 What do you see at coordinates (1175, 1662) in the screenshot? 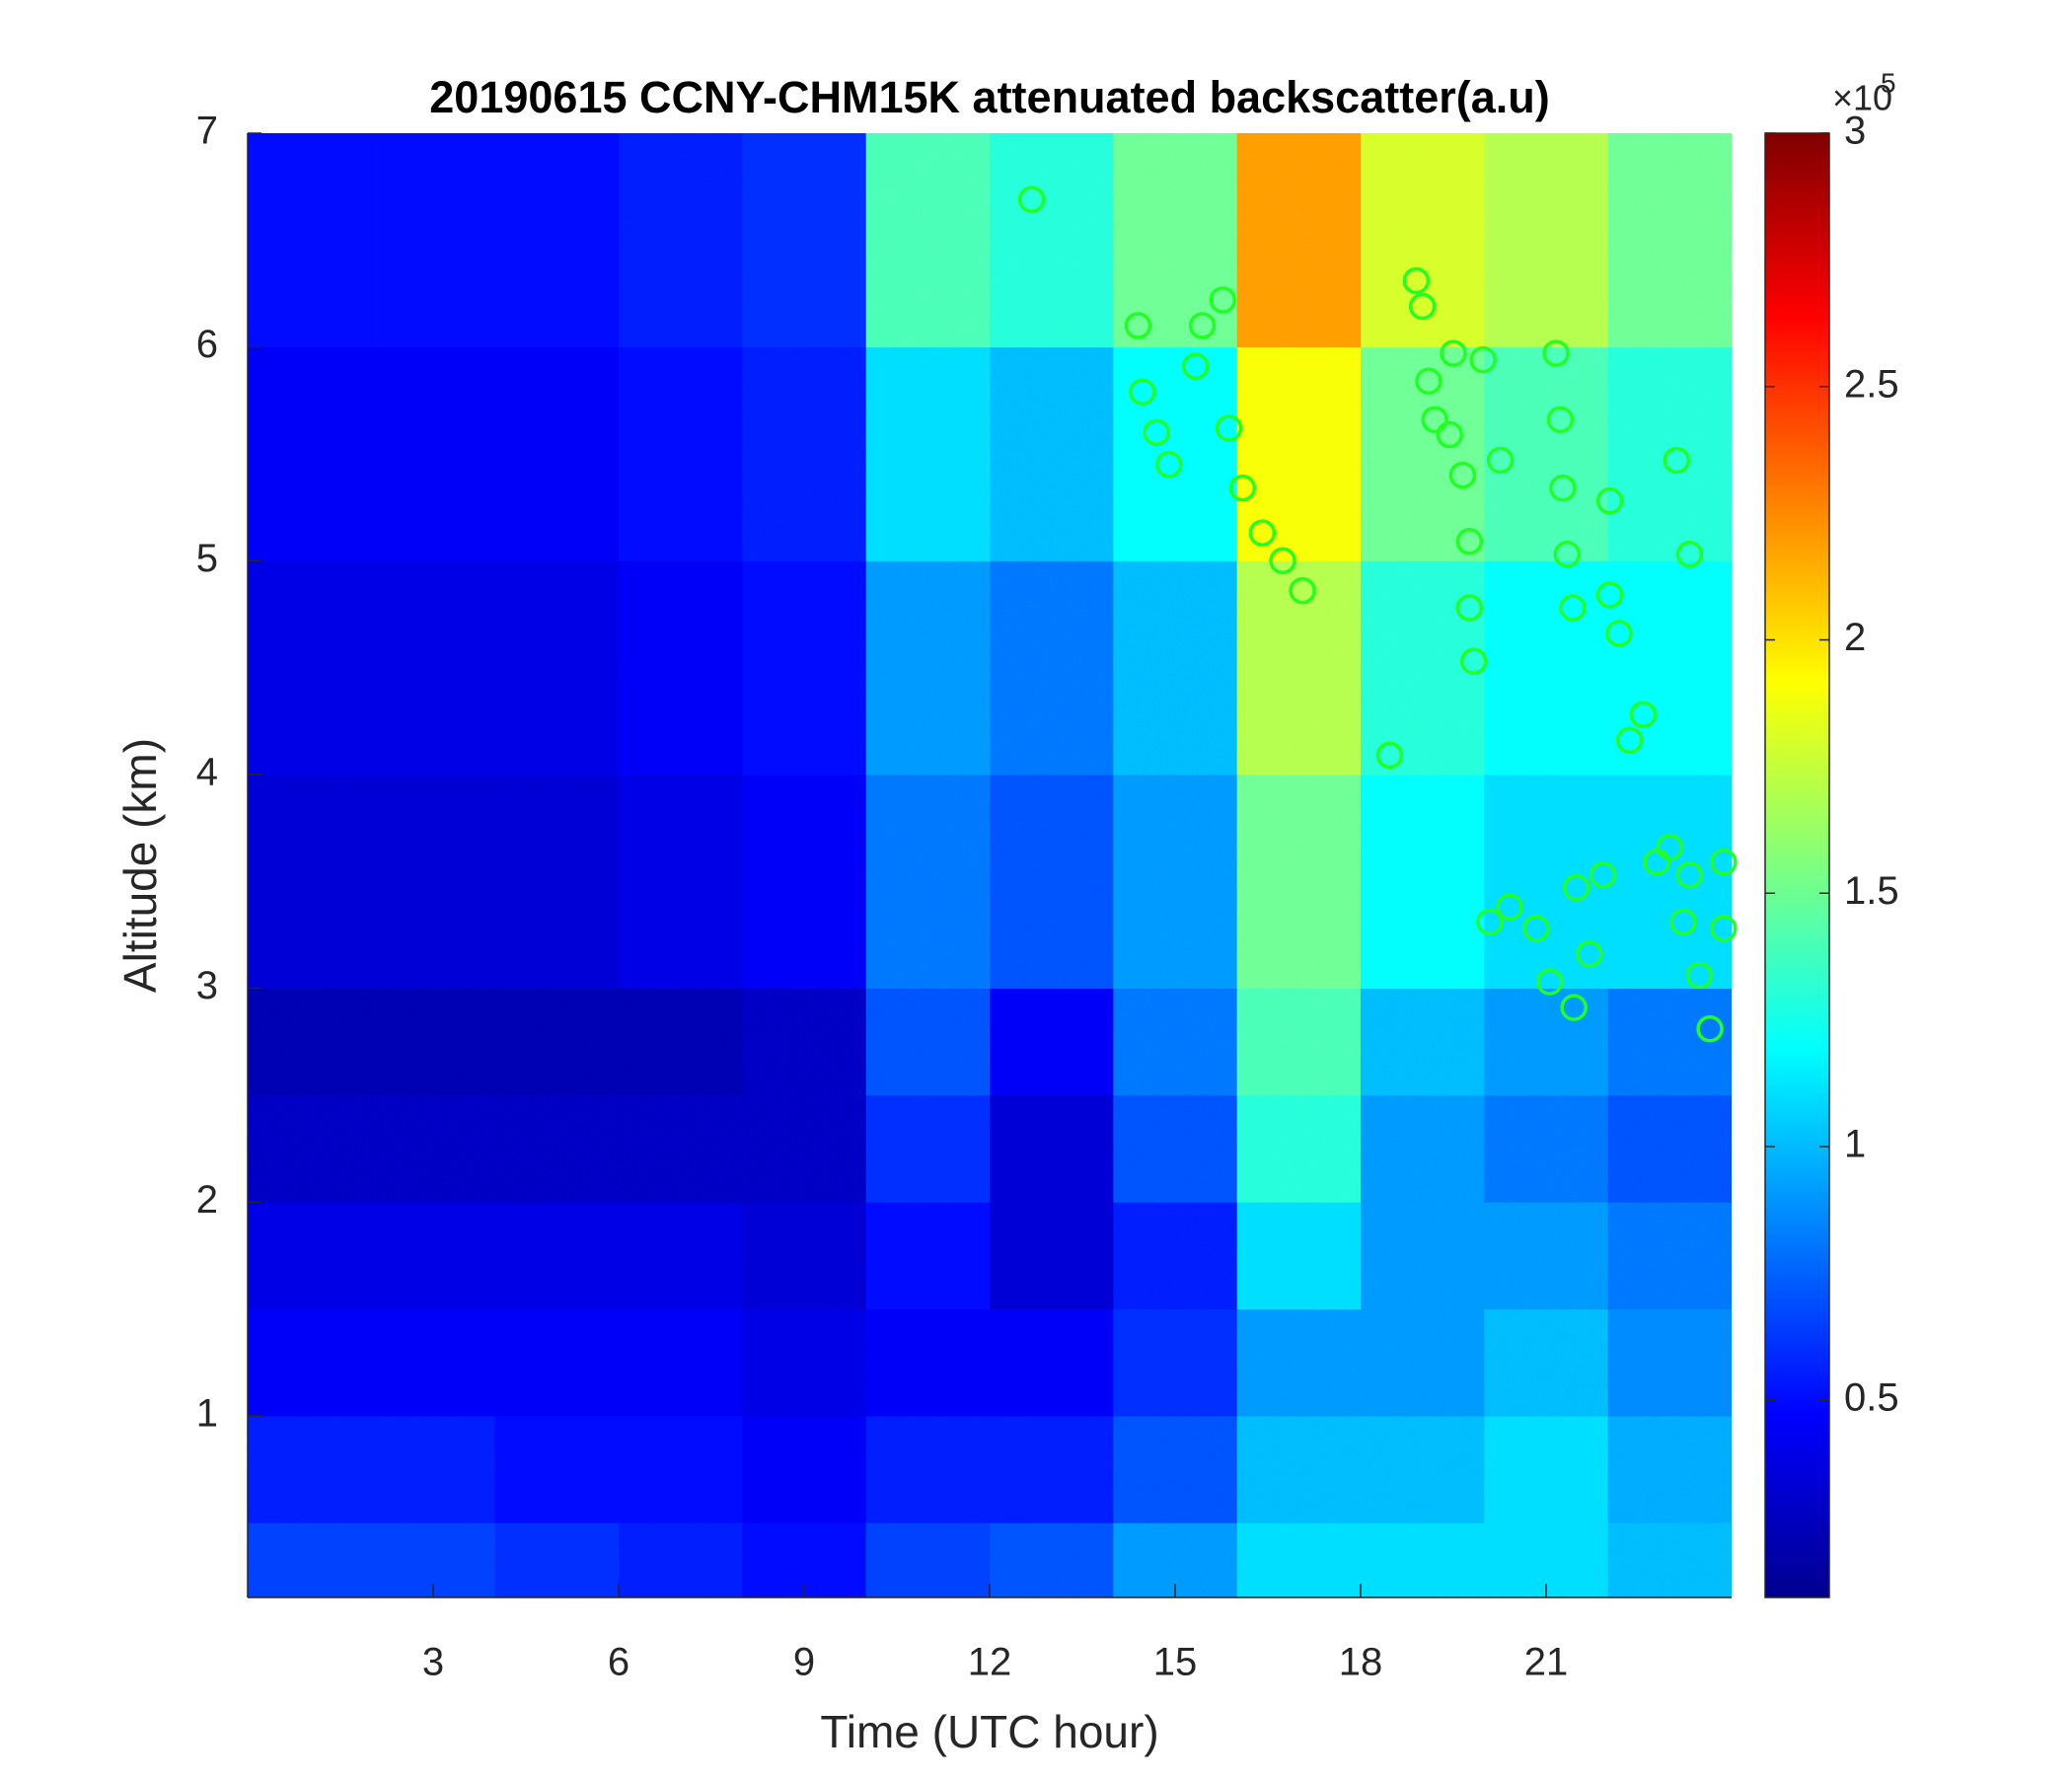
I see `x-tick-label: 15` at bounding box center [1175, 1662].